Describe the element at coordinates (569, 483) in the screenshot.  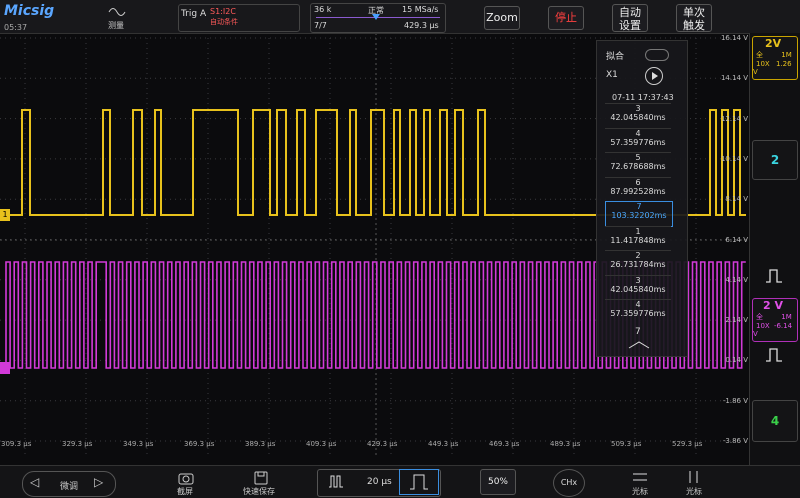
I see `channel-button: CHx` at that location.